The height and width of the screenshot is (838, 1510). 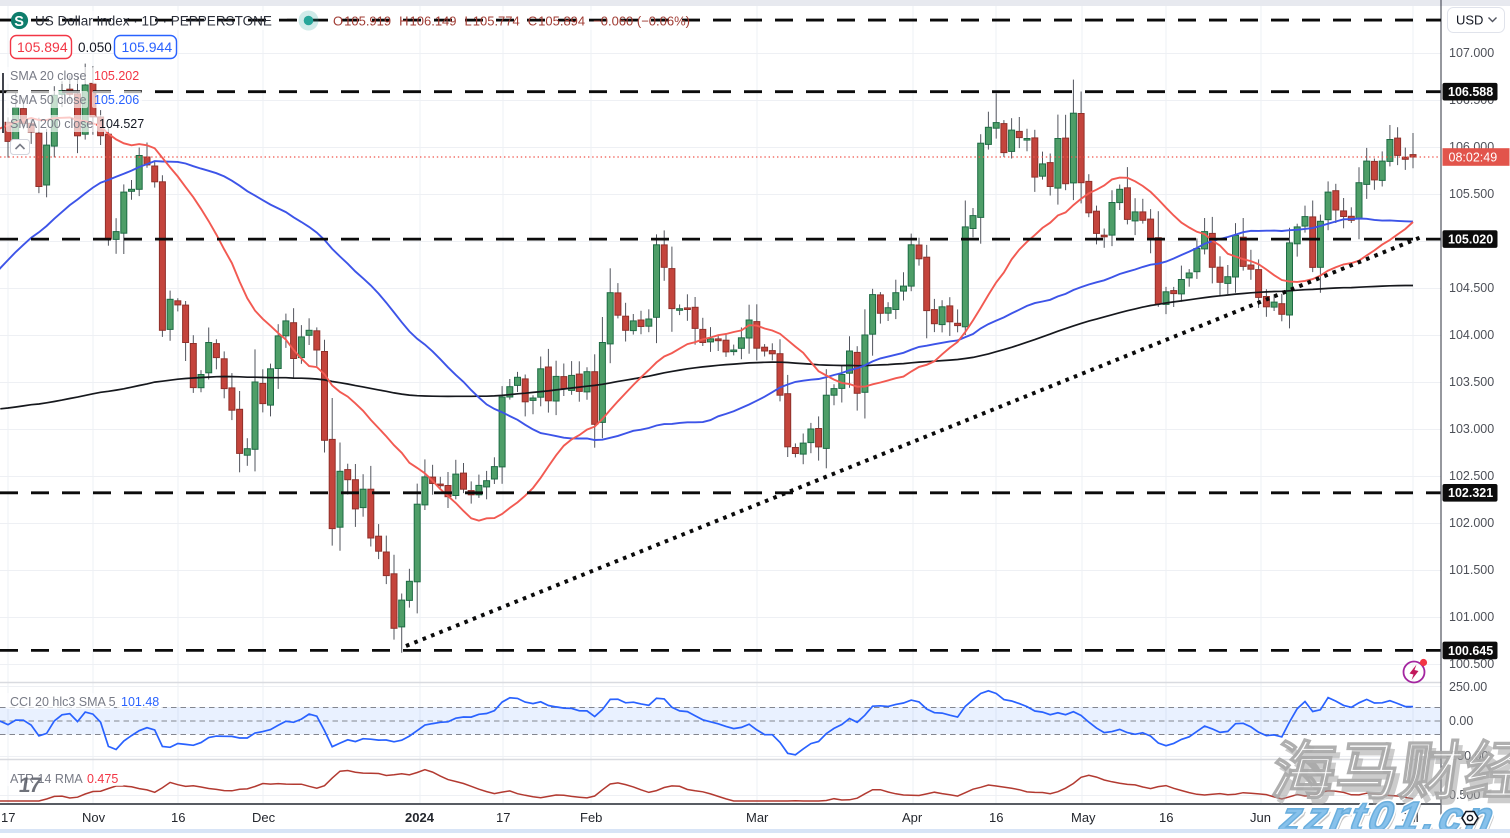 I want to click on svg-text: SMA 200 close, so click(x=51, y=124).